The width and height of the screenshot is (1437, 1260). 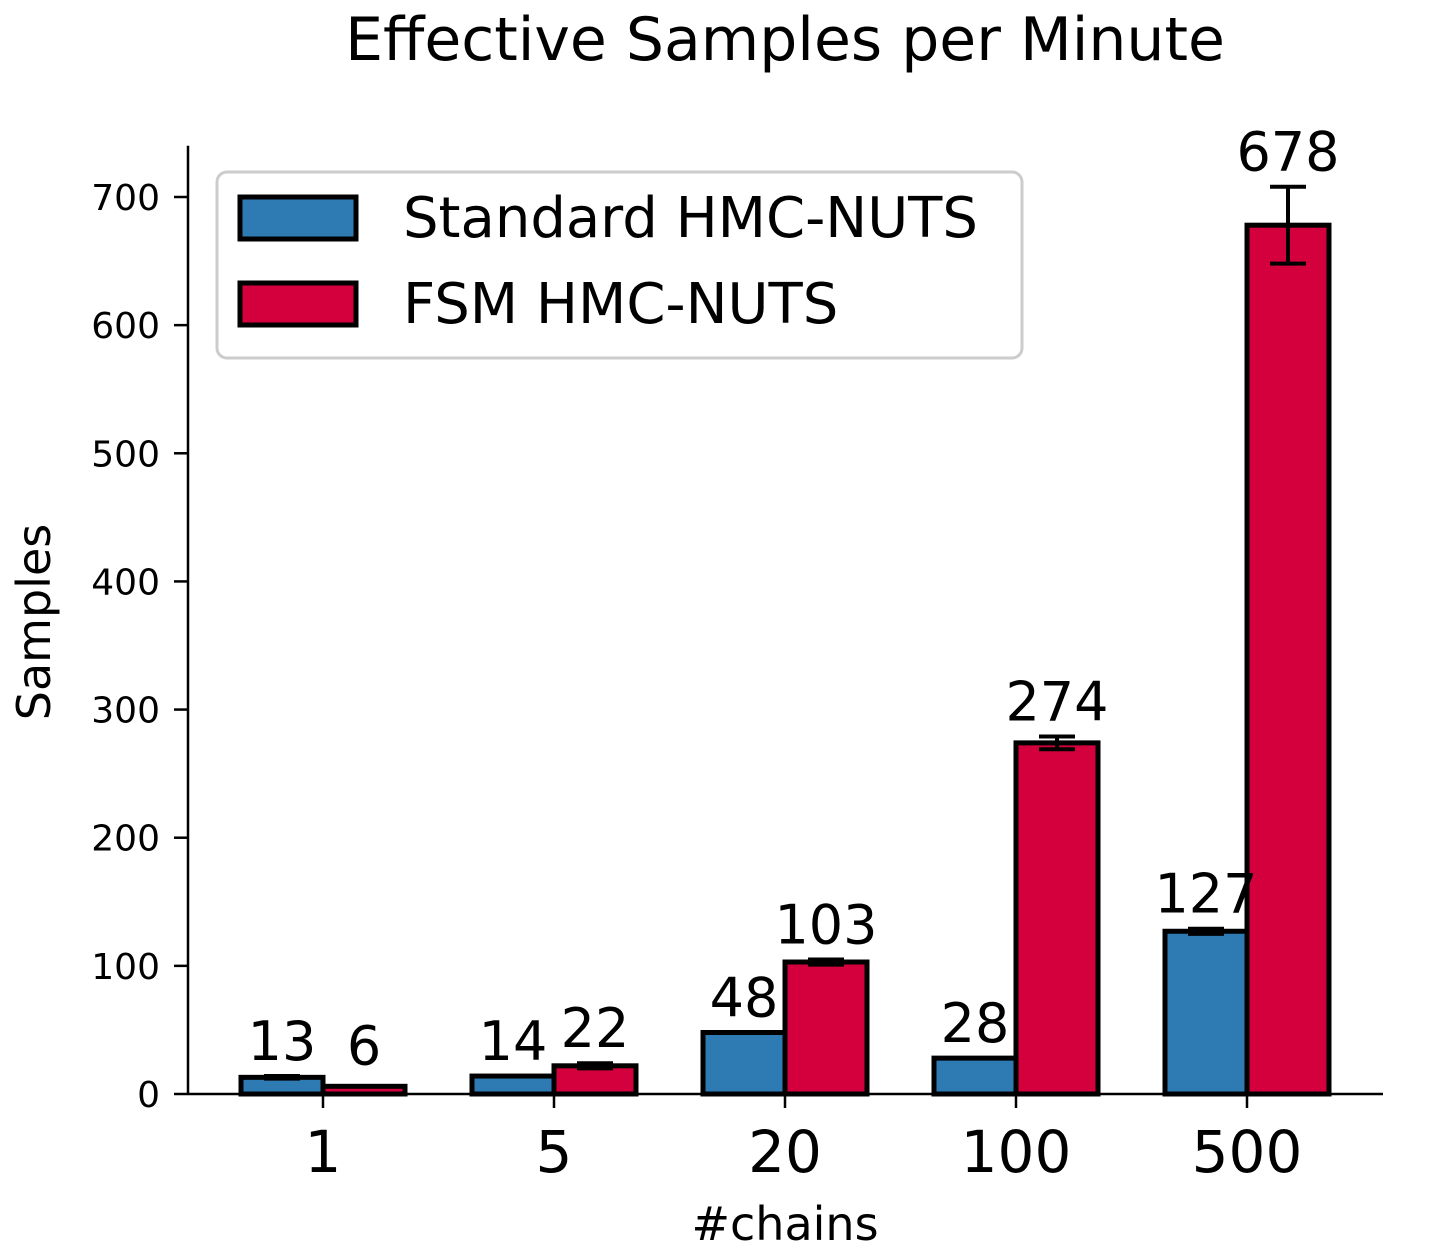 What do you see at coordinates (125, 582) in the screenshot?
I see `y-tick-label: 400` at bounding box center [125, 582].